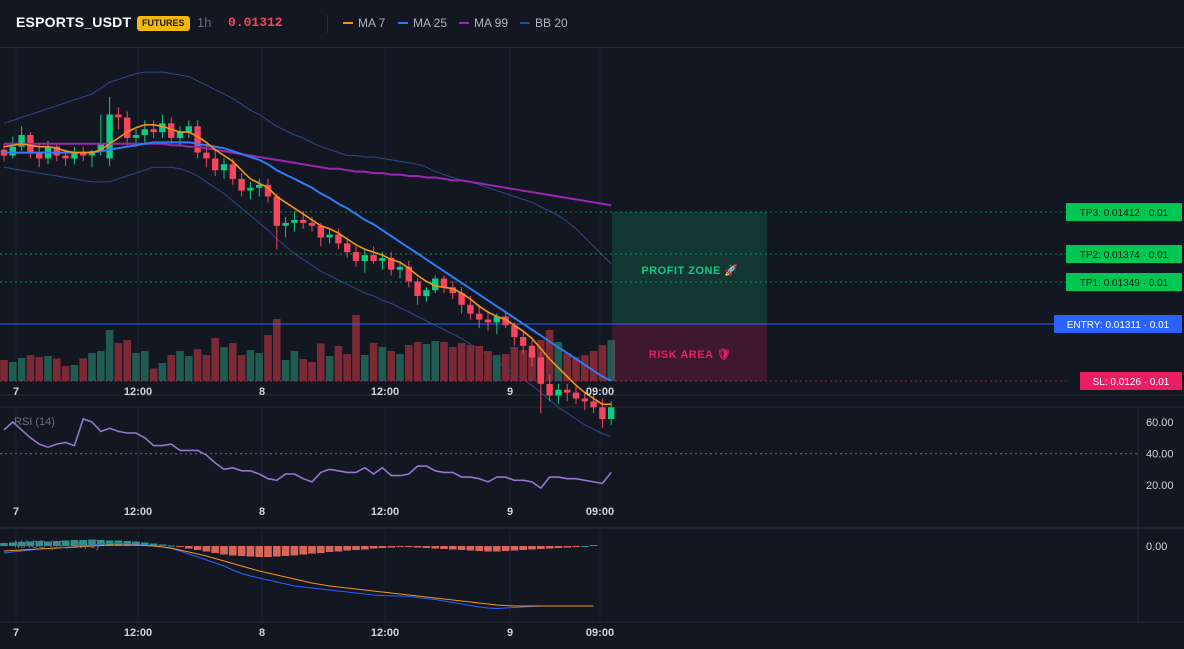 The height and width of the screenshot is (649, 1184). Describe the element at coordinates (600, 633) in the screenshot. I see `time-axis-label: 09:00` at that location.